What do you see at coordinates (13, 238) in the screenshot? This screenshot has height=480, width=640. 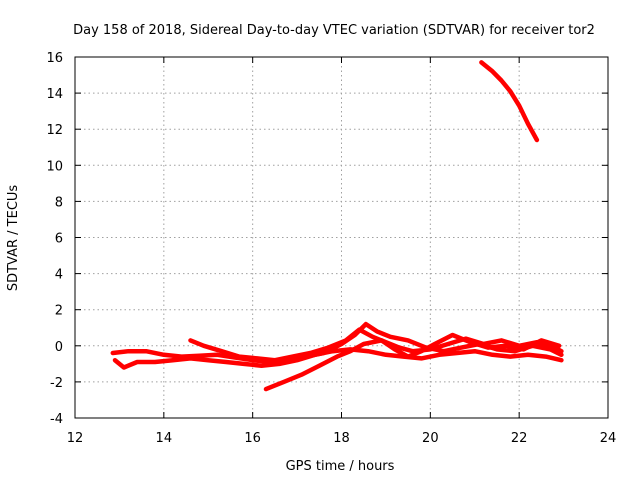 I see `y-axis-title: SDTVAR / TECUs` at bounding box center [13, 238].